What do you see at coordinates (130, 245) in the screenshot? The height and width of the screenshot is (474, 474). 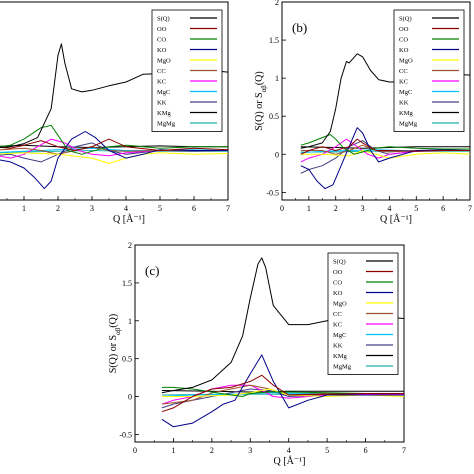 I see `y-tick-label: 2` at bounding box center [130, 245].